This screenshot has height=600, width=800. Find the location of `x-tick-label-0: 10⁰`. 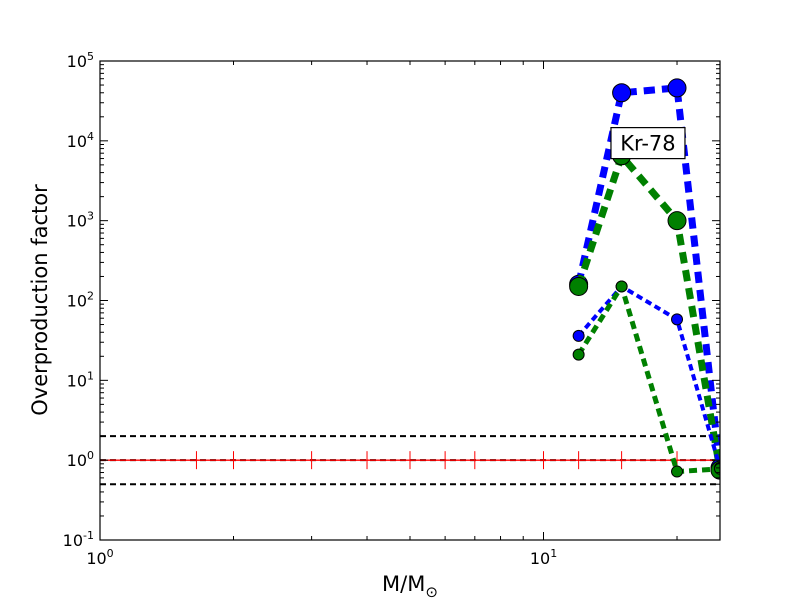

x-tick-label-0: 10⁰ is located at coordinates (99, 557).